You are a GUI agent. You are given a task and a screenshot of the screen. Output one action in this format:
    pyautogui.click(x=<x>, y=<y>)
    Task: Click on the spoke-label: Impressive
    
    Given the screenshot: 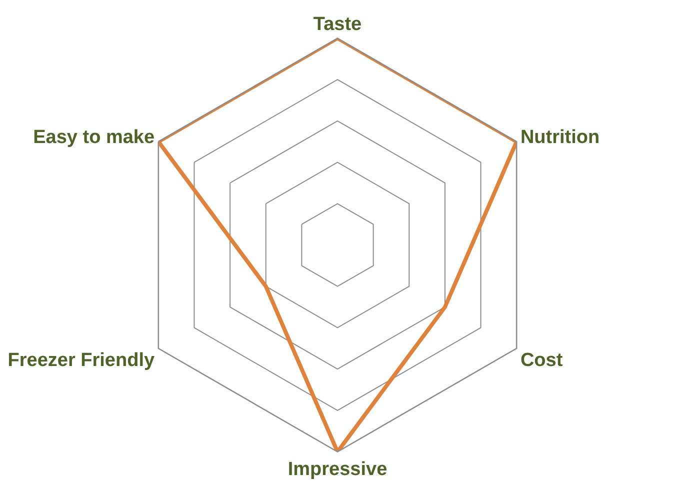 What is the action you would take?
    pyautogui.click(x=338, y=469)
    